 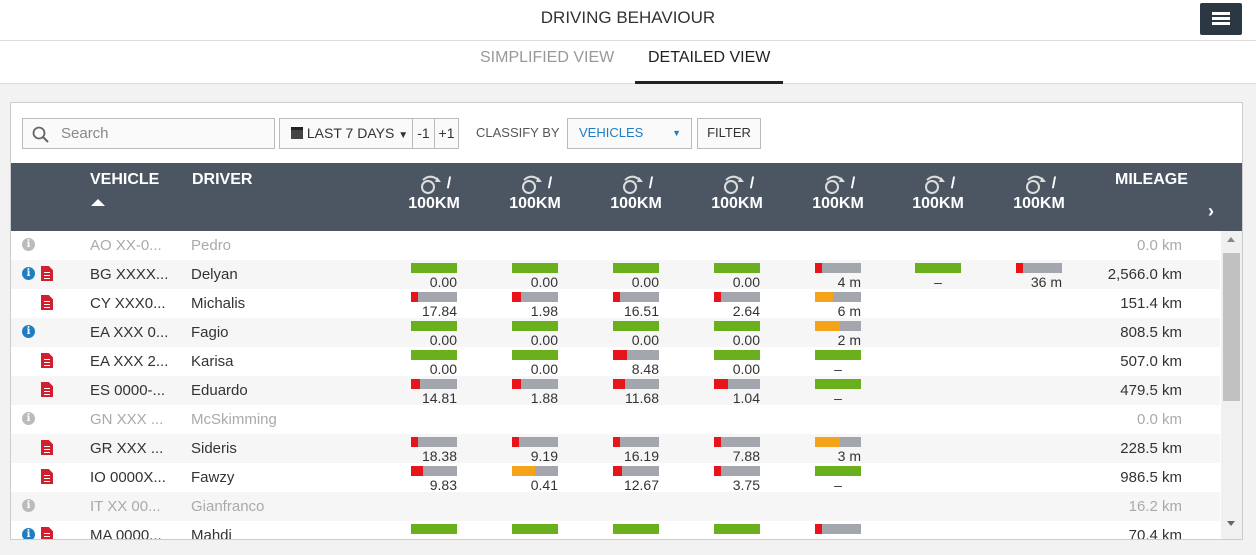 What do you see at coordinates (629, 133) in the screenshot?
I see `classify-by-select: VEHICLES ▼` at bounding box center [629, 133].